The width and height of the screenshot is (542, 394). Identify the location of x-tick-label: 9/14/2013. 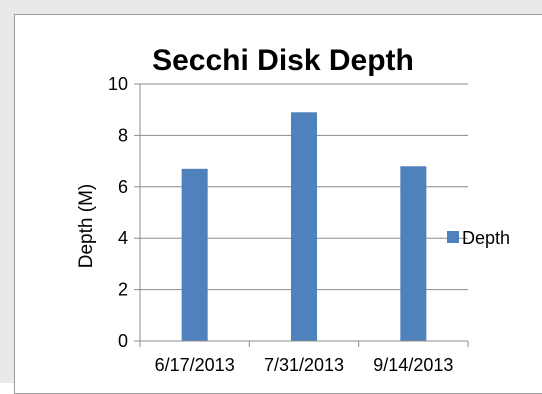
(413, 365).